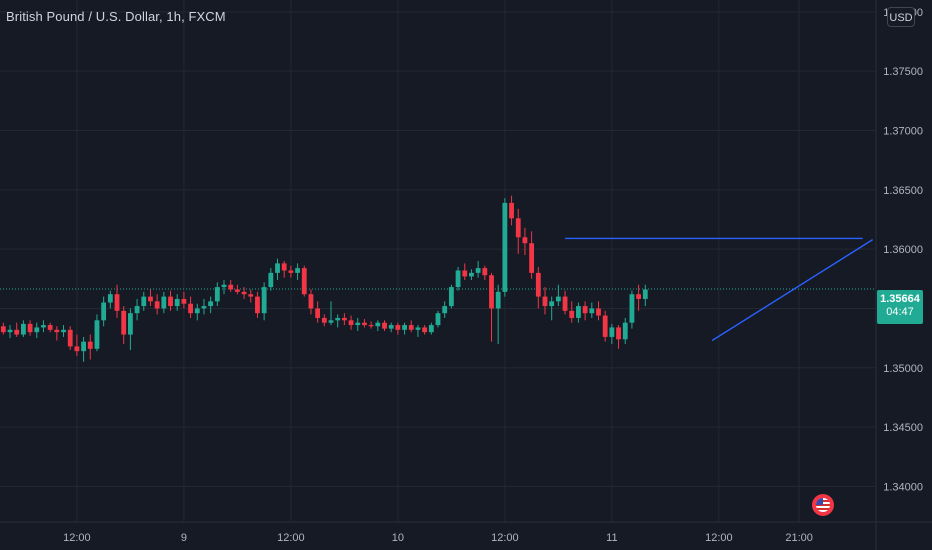  Describe the element at coordinates (116, 16) in the screenshot. I see `symbol-title: British Pound / U.S. Dollar, 1h, FXCM` at that location.